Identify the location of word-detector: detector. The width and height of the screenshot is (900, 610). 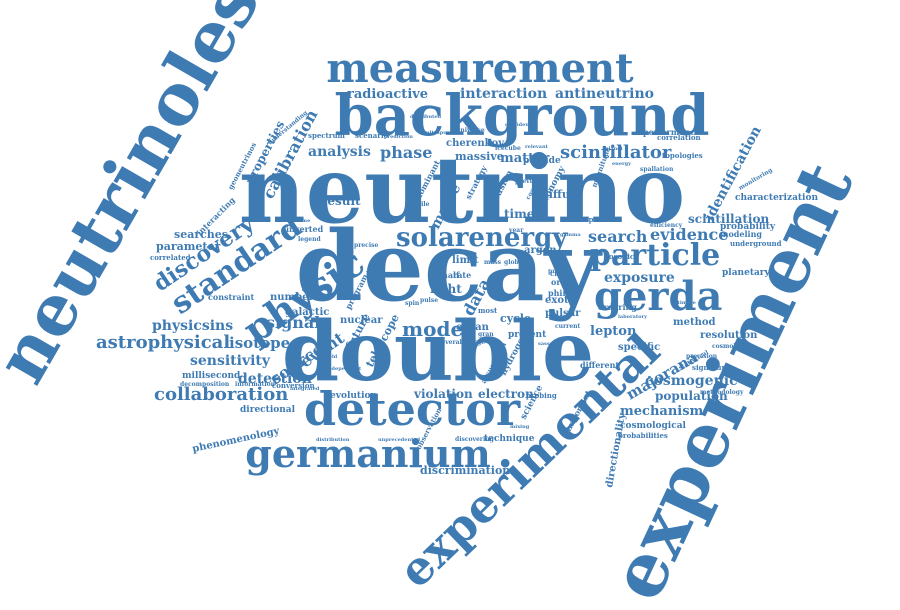
(412, 409).